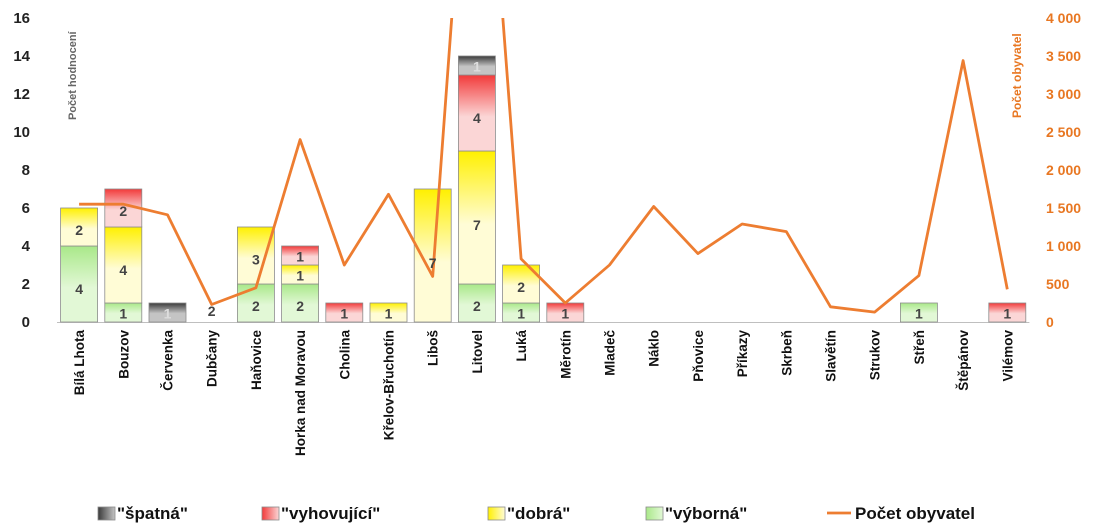 This screenshot has width=1095, height=530. What do you see at coordinates (1063, 132) in the screenshot?
I see `y2-tick-label: 2 500` at bounding box center [1063, 132].